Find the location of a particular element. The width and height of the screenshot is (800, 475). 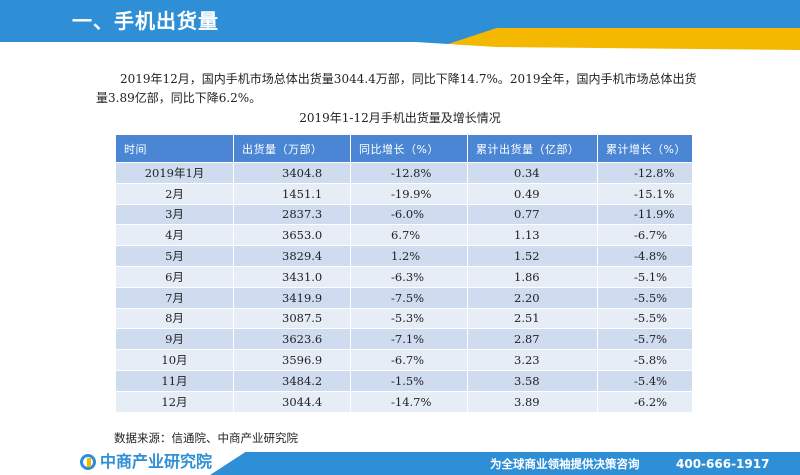

cell-shipments: 3044.4 is located at coordinates (292, 401).